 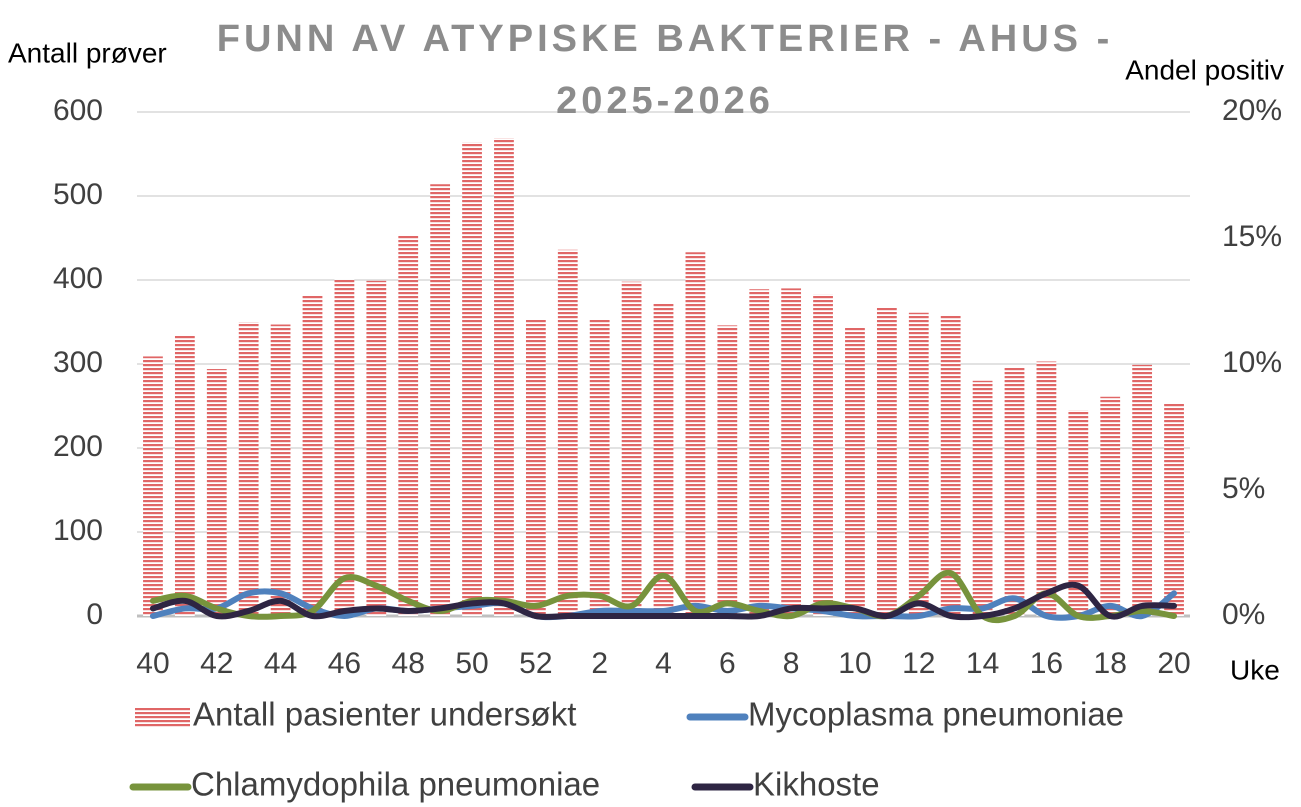 I want to click on y2-tick-label: 20%, so click(x=1252, y=110).